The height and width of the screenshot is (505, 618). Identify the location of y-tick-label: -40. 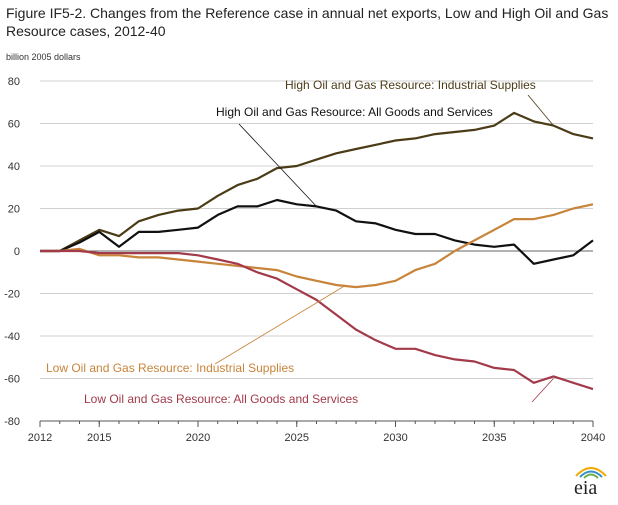
(12, 337).